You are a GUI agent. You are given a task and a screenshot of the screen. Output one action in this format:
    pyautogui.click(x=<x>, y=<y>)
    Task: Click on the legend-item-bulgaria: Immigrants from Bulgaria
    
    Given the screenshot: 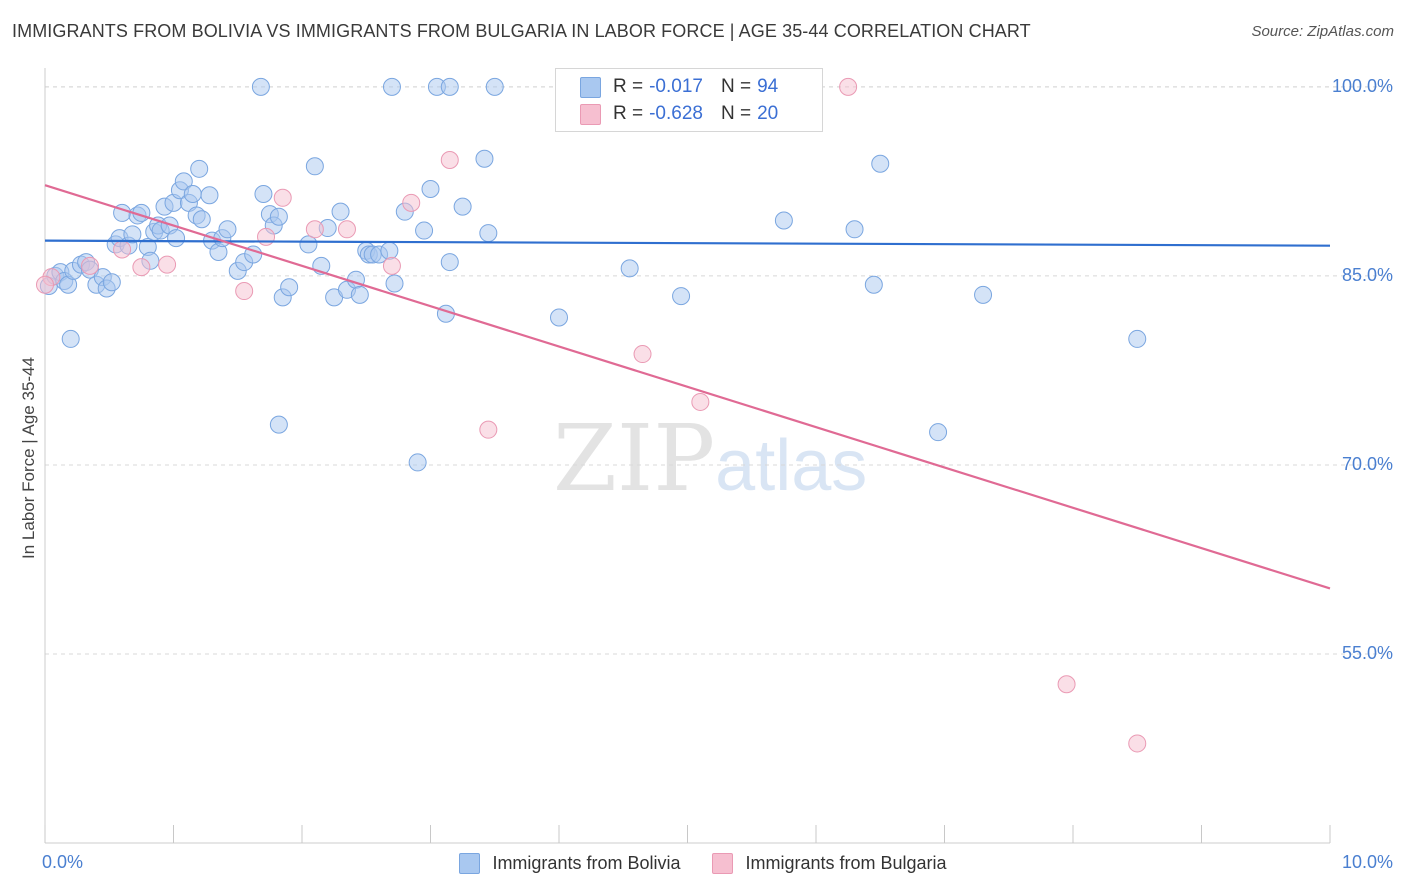 What is the action you would take?
    pyautogui.click(x=829, y=863)
    